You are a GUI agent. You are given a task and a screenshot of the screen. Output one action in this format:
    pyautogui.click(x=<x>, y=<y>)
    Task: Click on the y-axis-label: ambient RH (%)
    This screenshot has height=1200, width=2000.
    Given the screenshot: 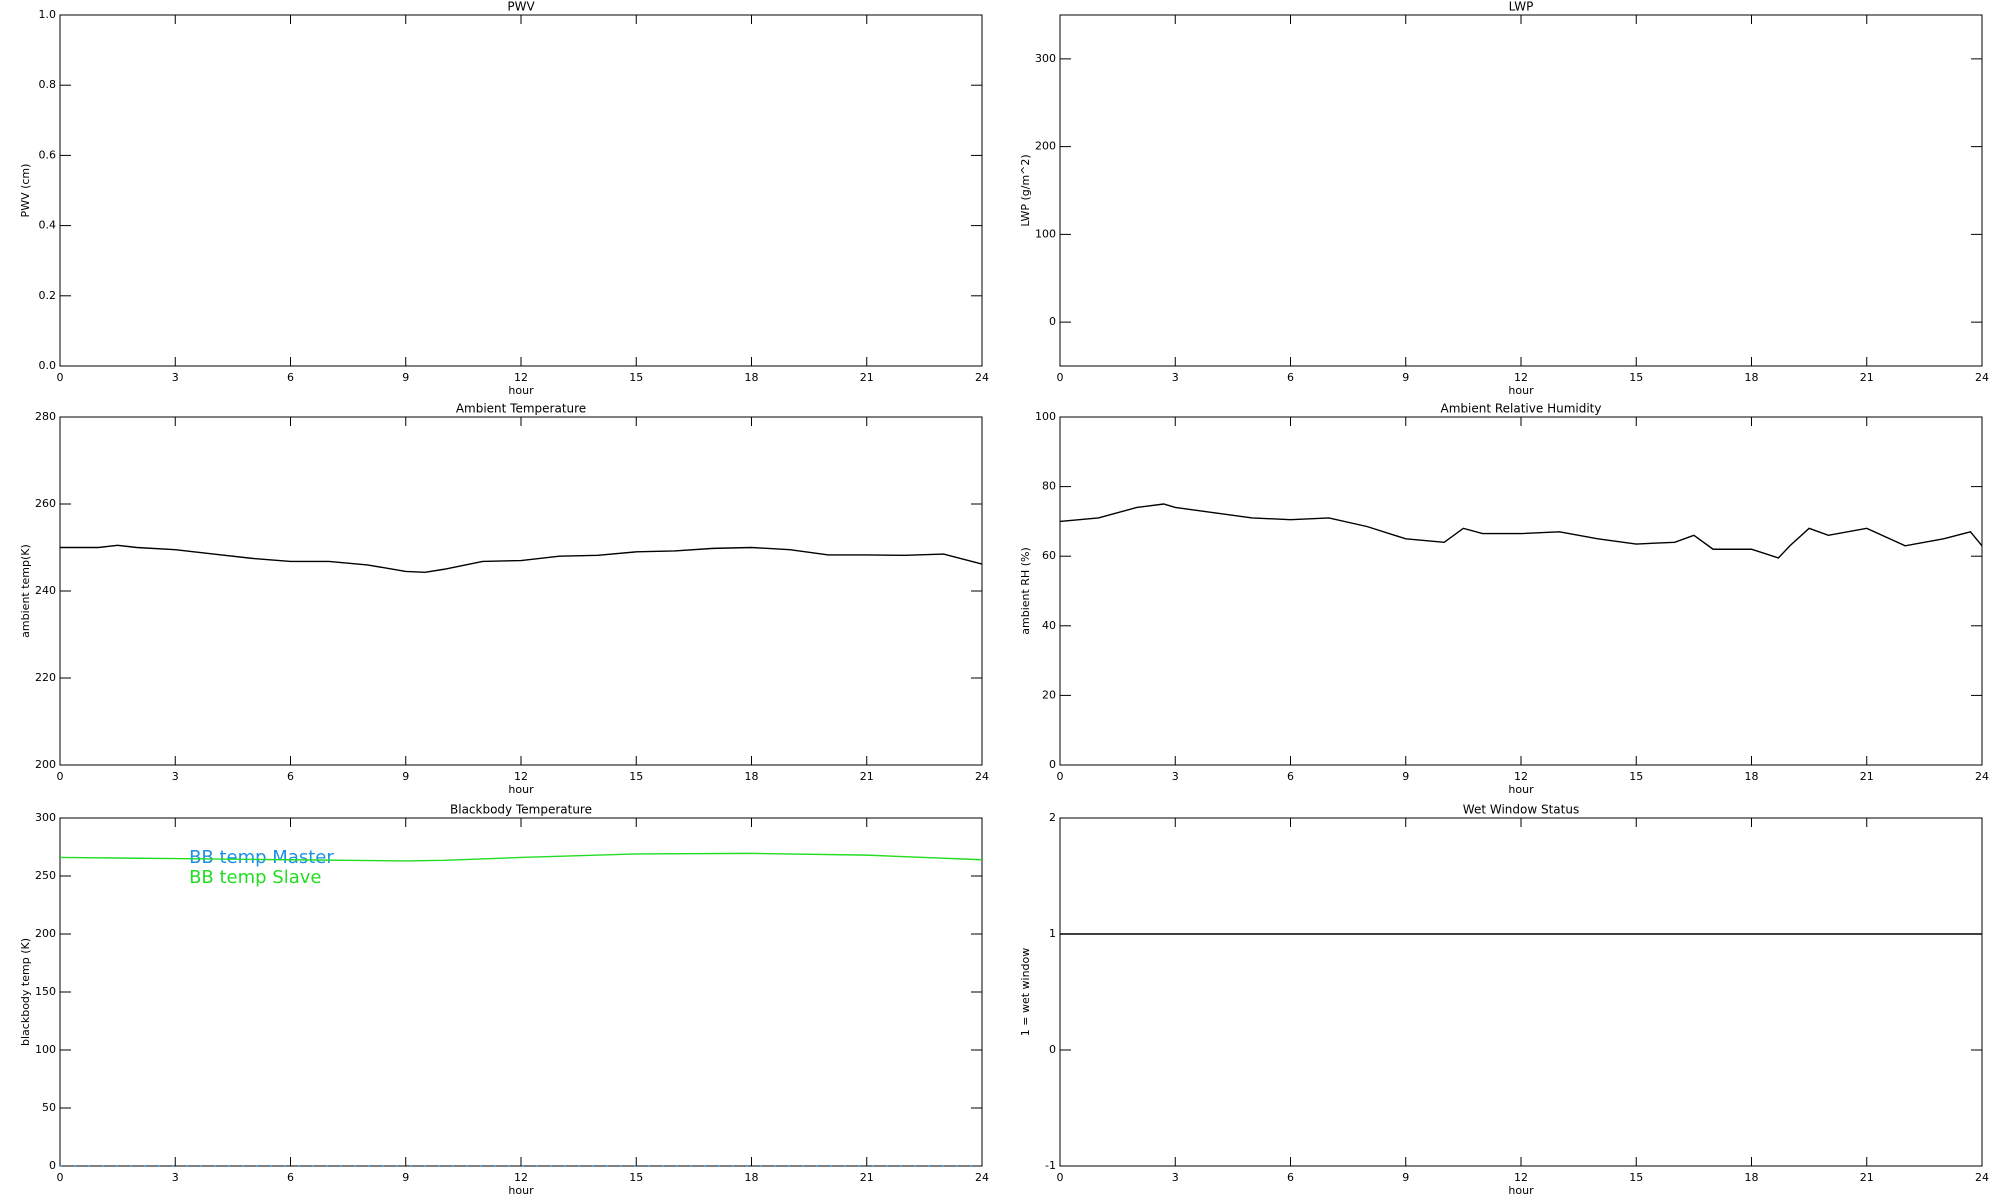 What is the action you would take?
    pyautogui.click(x=1025, y=591)
    